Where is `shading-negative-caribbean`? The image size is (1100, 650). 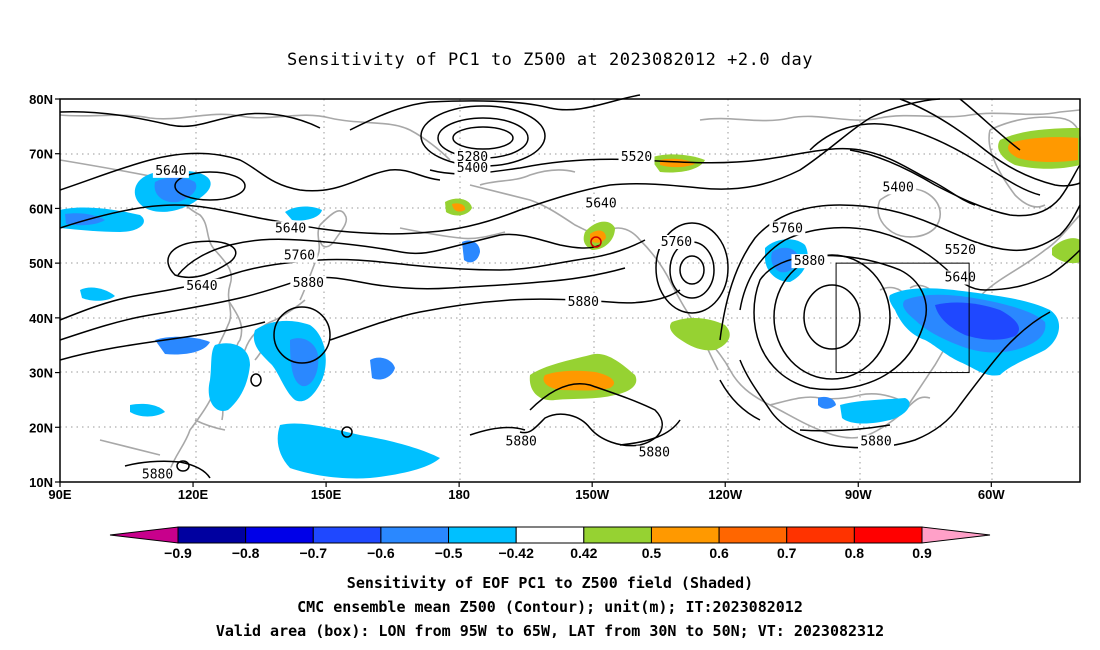 shading-negative-caribbean is located at coordinates (875, 411).